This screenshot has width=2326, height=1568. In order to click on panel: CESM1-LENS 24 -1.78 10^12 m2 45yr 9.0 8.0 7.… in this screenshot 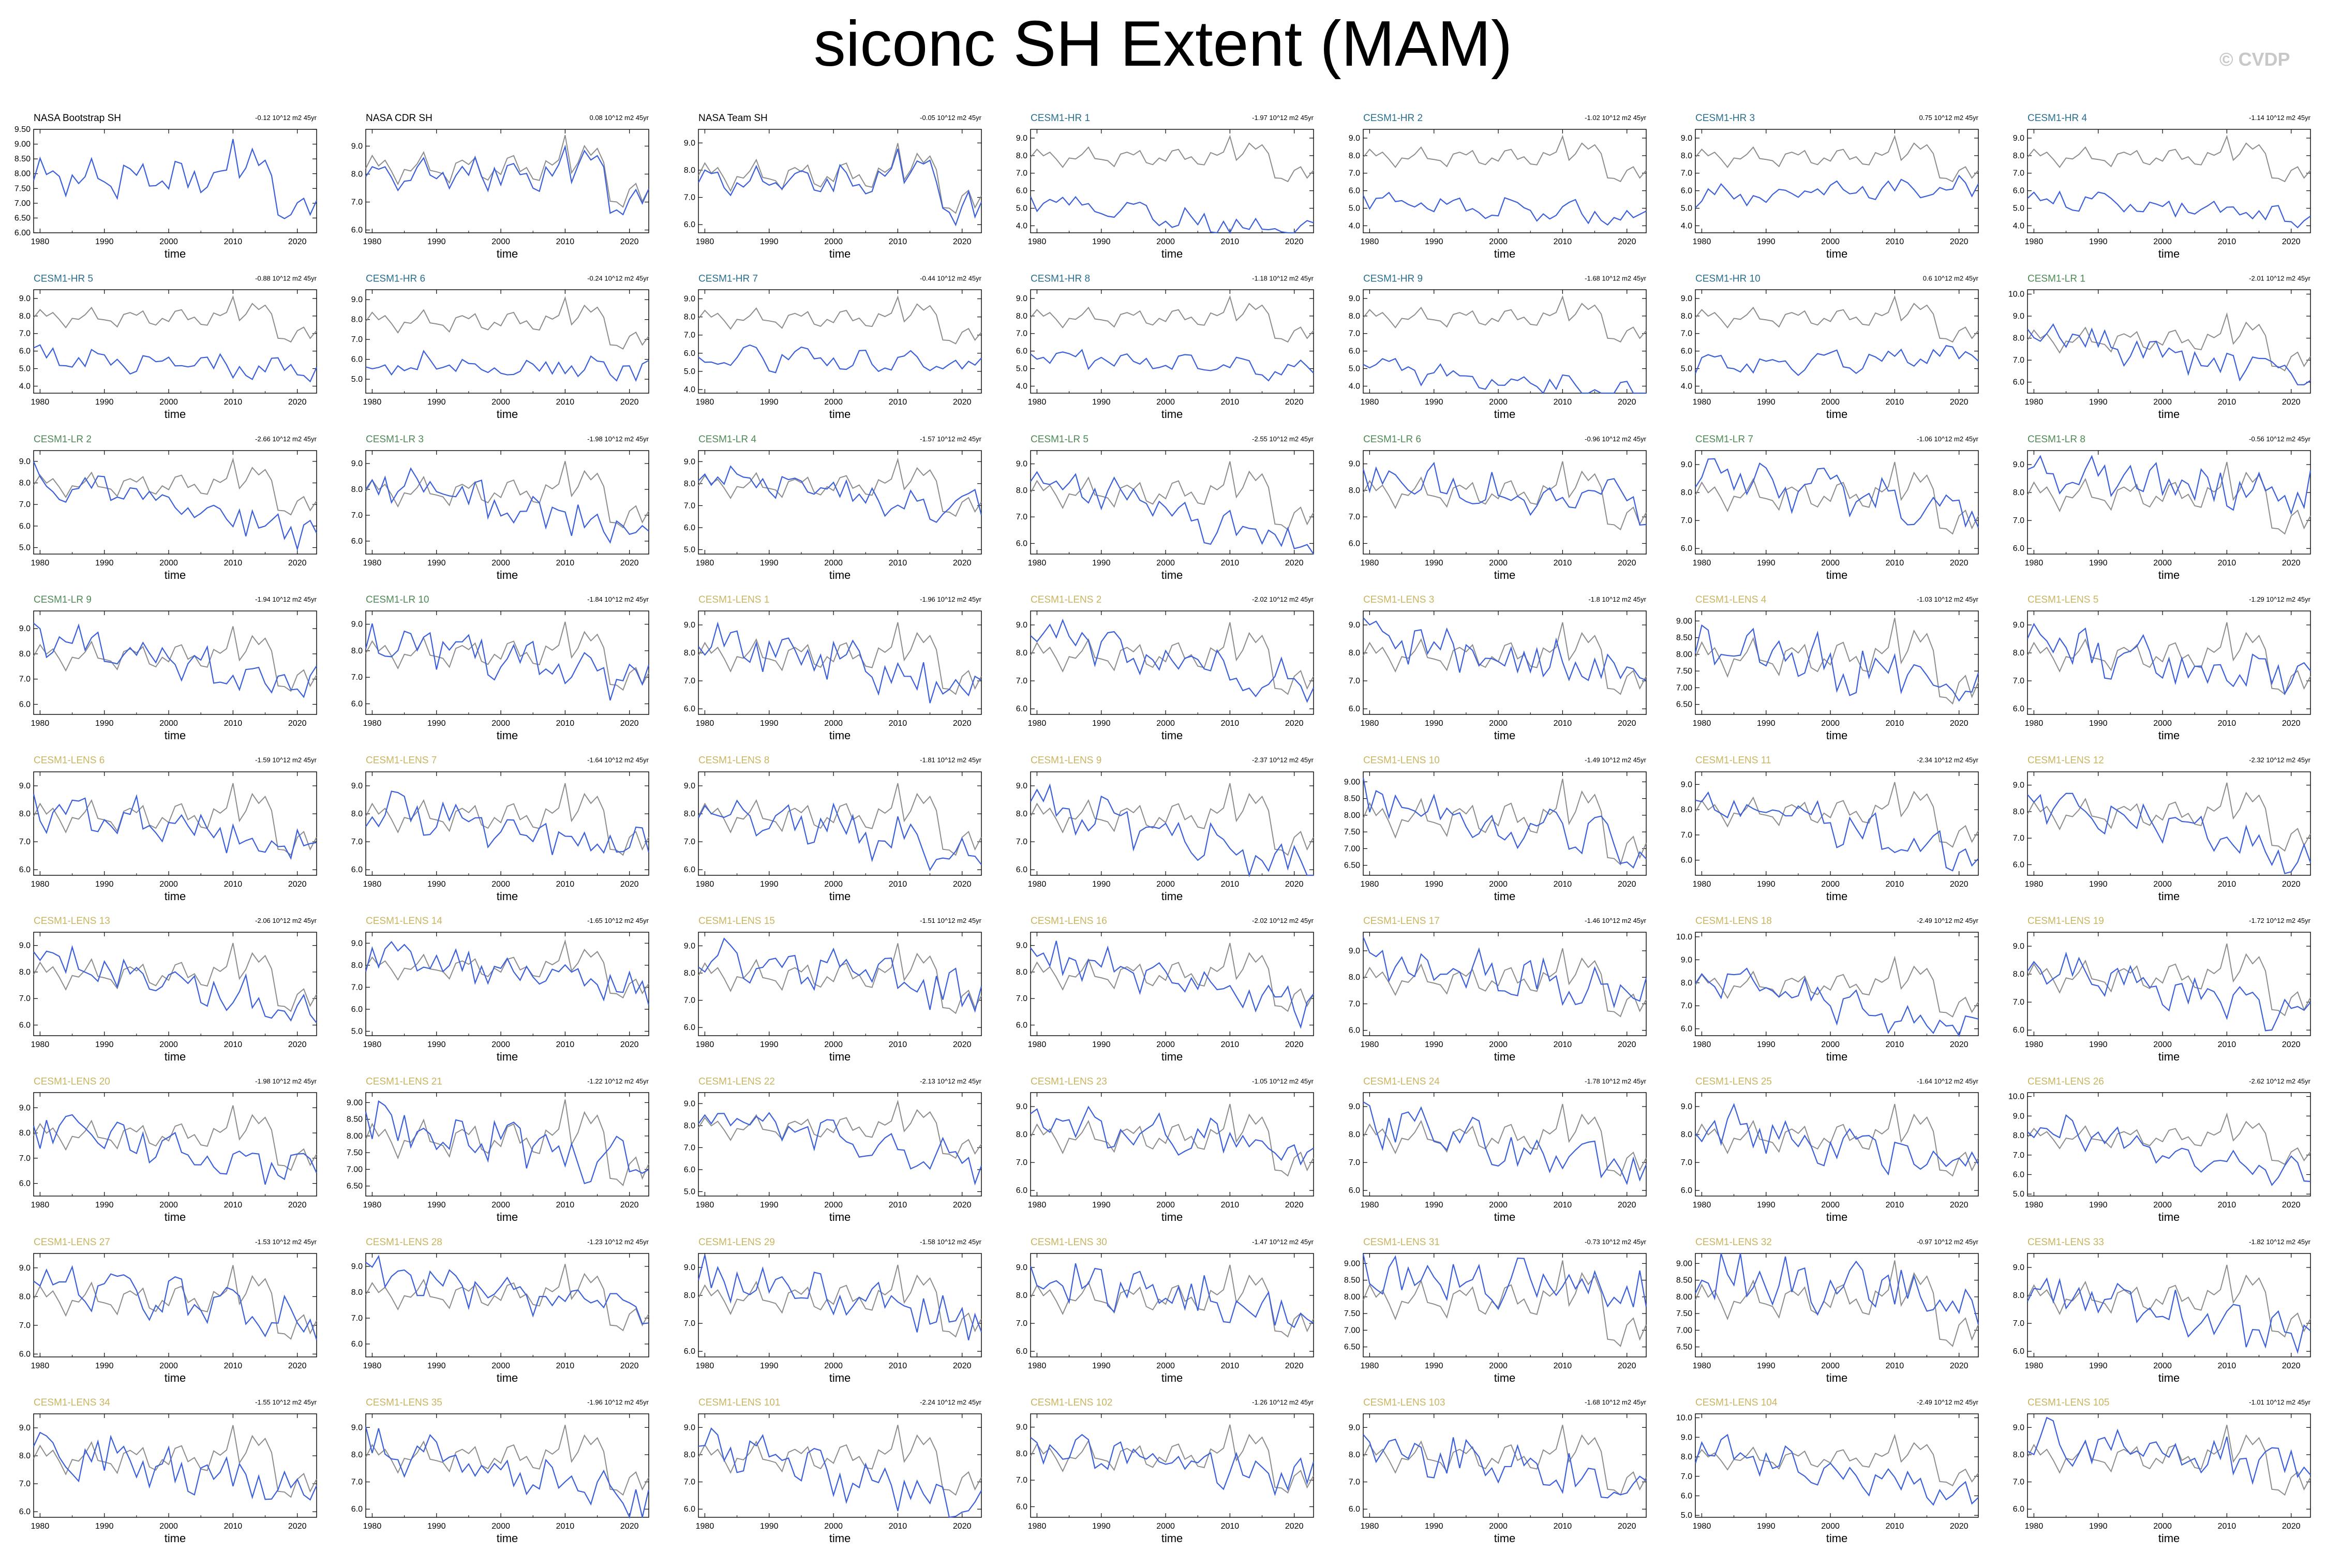, I will do `click(1498, 1149)`.